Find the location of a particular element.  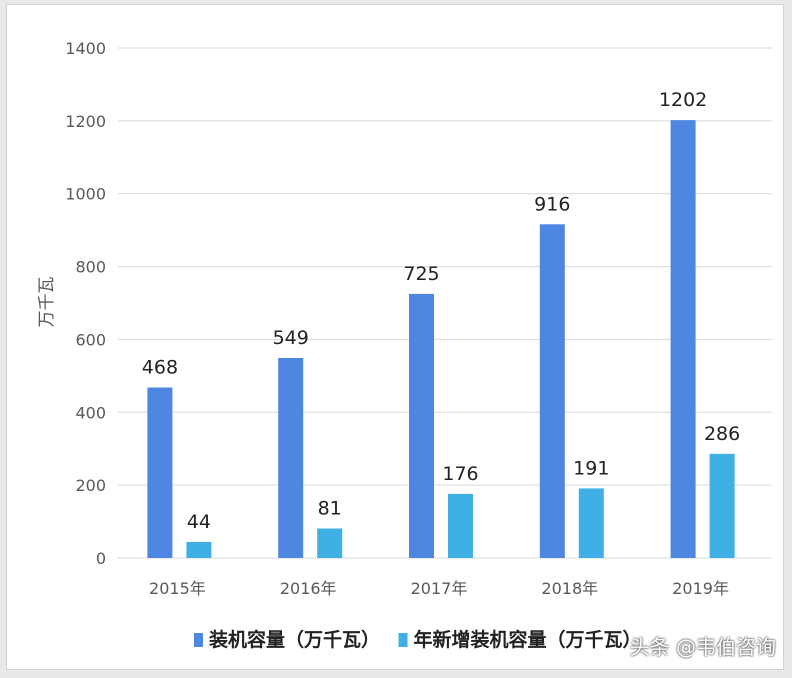

y-tick-label: 1000 is located at coordinates (85, 194).